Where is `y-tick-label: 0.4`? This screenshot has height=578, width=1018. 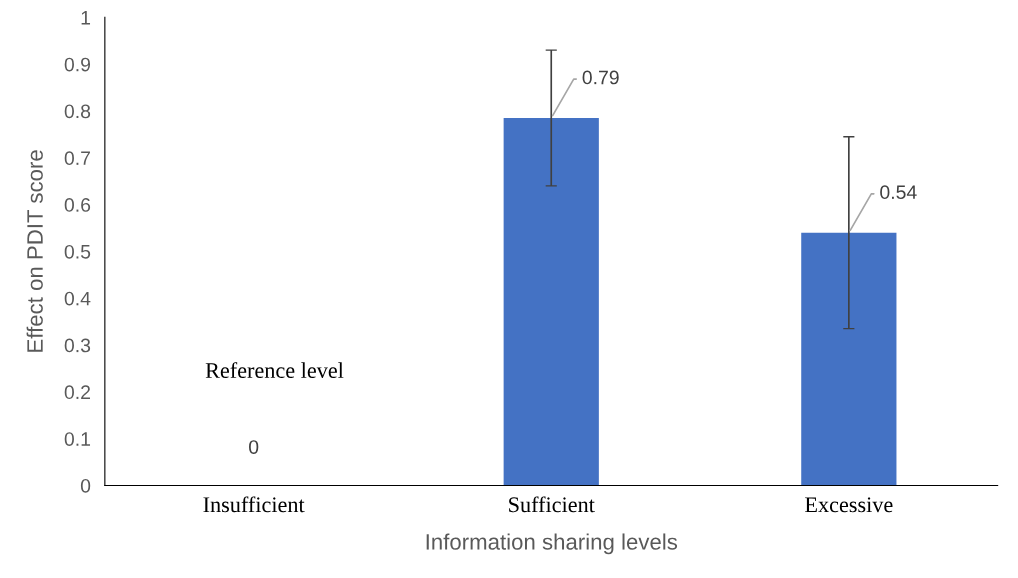
y-tick-label: 0.4 is located at coordinates (77, 298).